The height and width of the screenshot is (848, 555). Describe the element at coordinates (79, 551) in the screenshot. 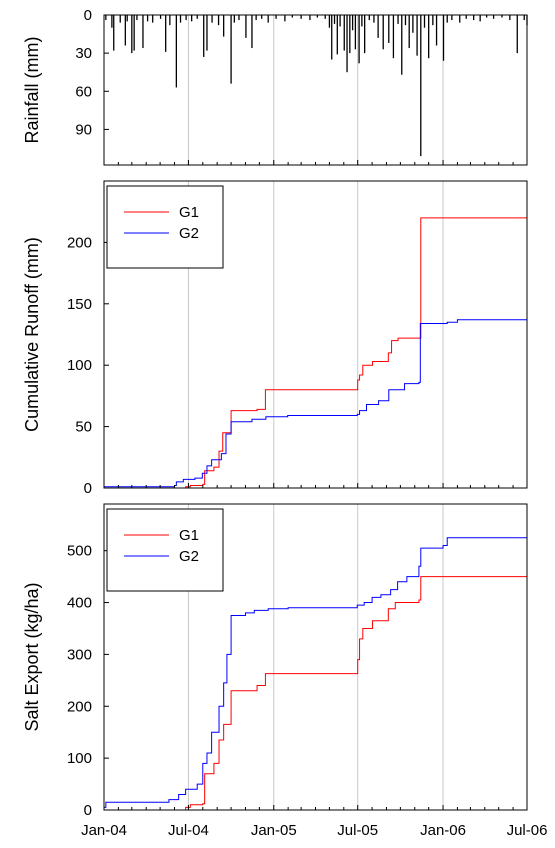

I see `y-tick-label: 500` at that location.